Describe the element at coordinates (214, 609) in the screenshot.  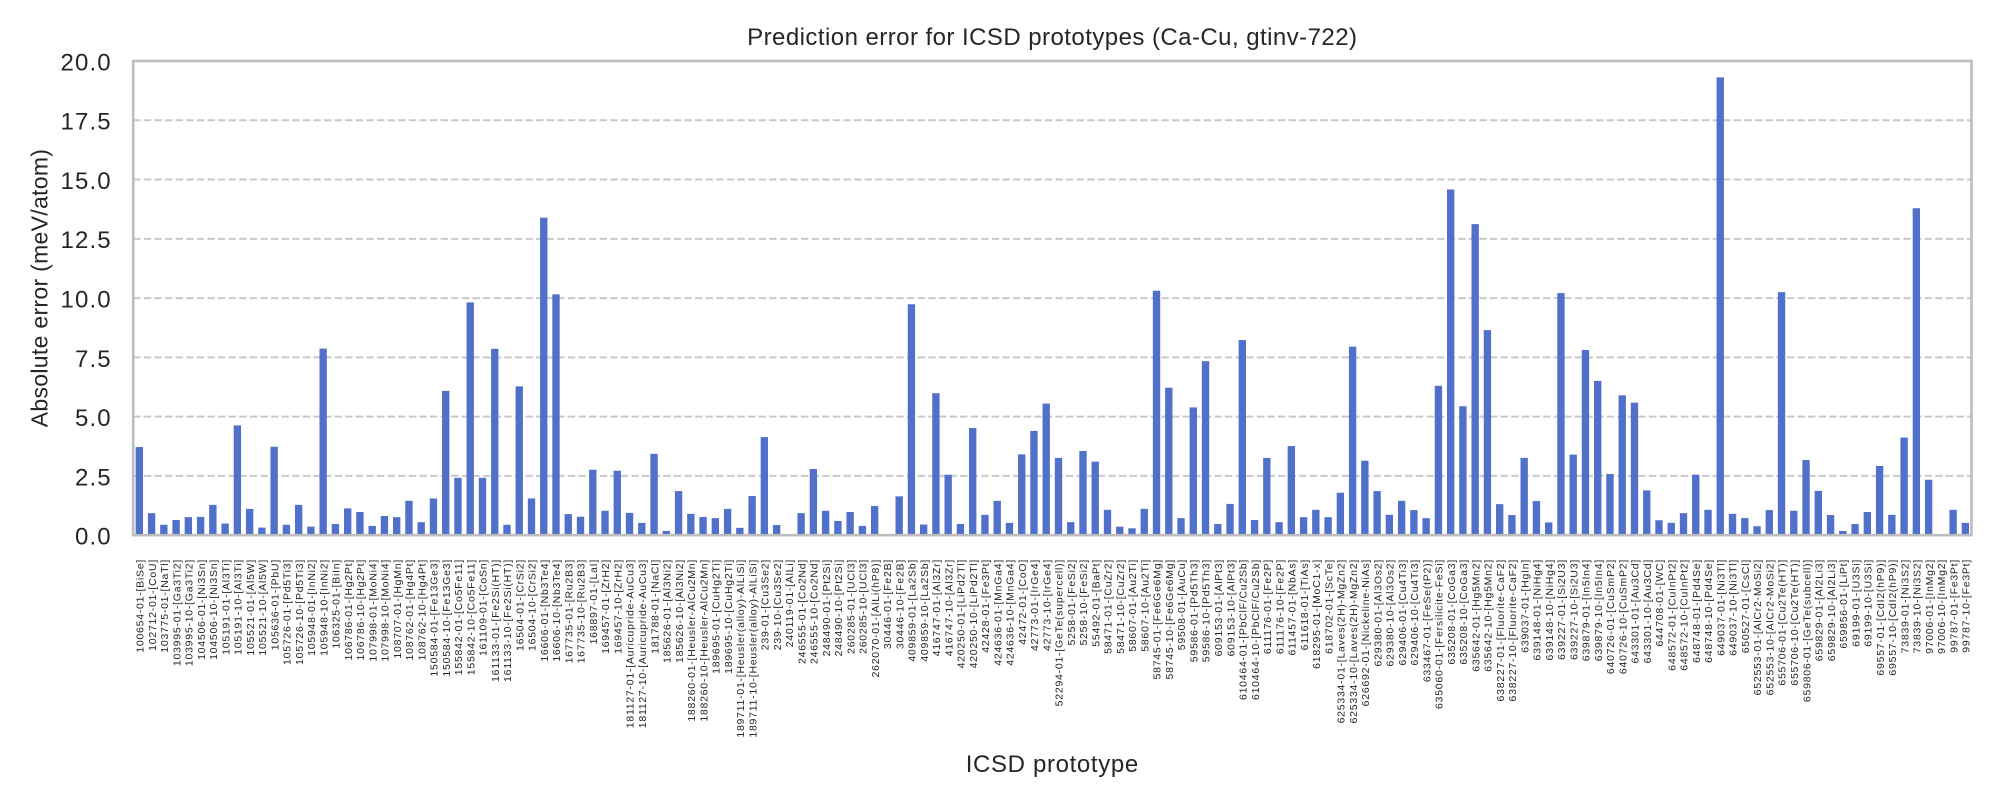
I see `svg-text: 104506-10-[Ni3Sn]` at that location.